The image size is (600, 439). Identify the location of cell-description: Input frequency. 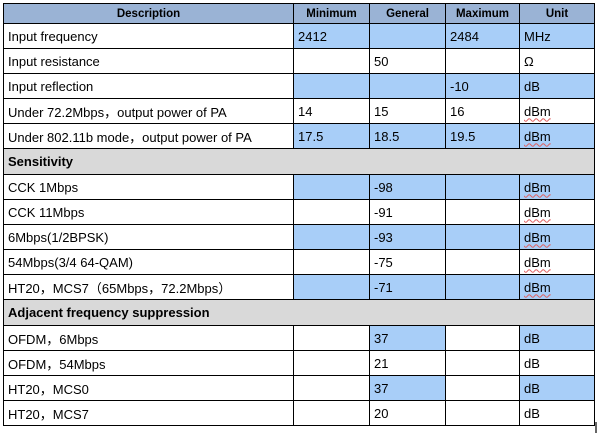
(148, 36).